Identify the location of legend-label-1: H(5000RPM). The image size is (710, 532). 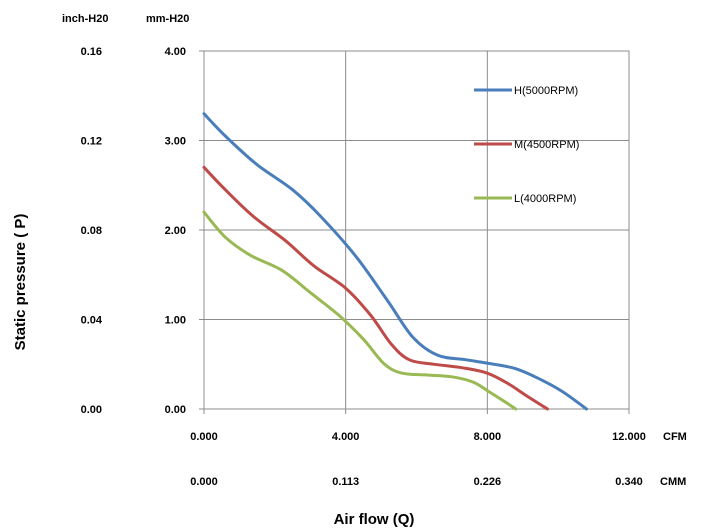
(546, 91).